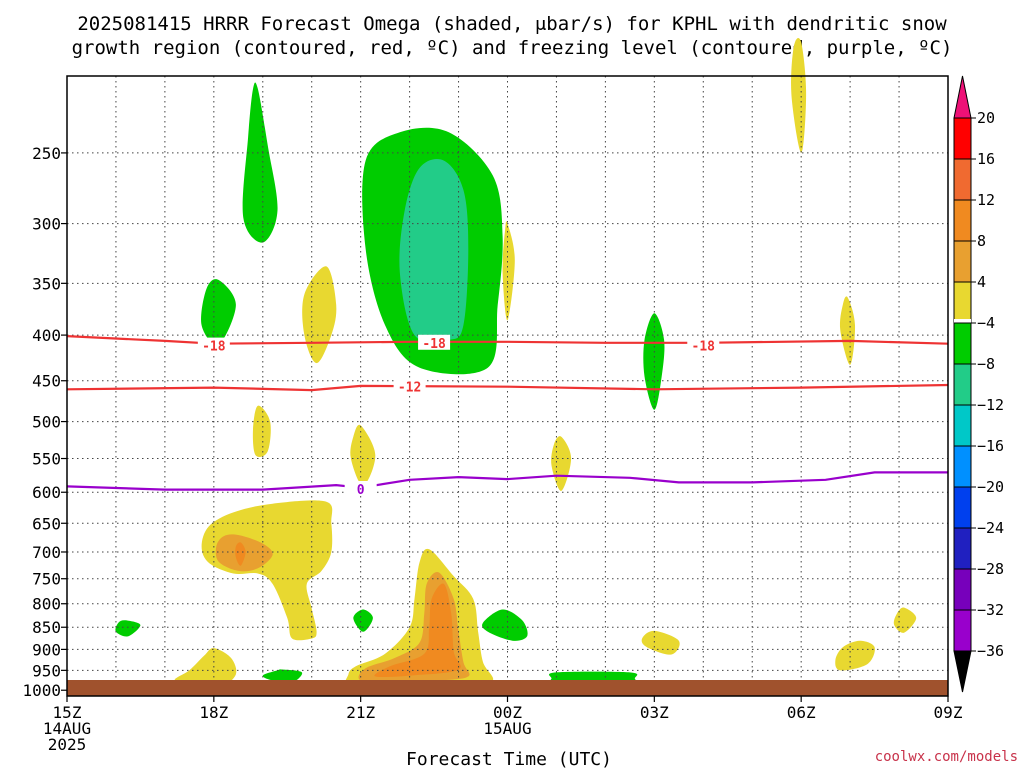 Image resolution: width=1024 pixels, height=772 pixels. Describe the element at coordinates (704, 347) in the screenshot. I see `contour-label-0-2: -18` at that location.